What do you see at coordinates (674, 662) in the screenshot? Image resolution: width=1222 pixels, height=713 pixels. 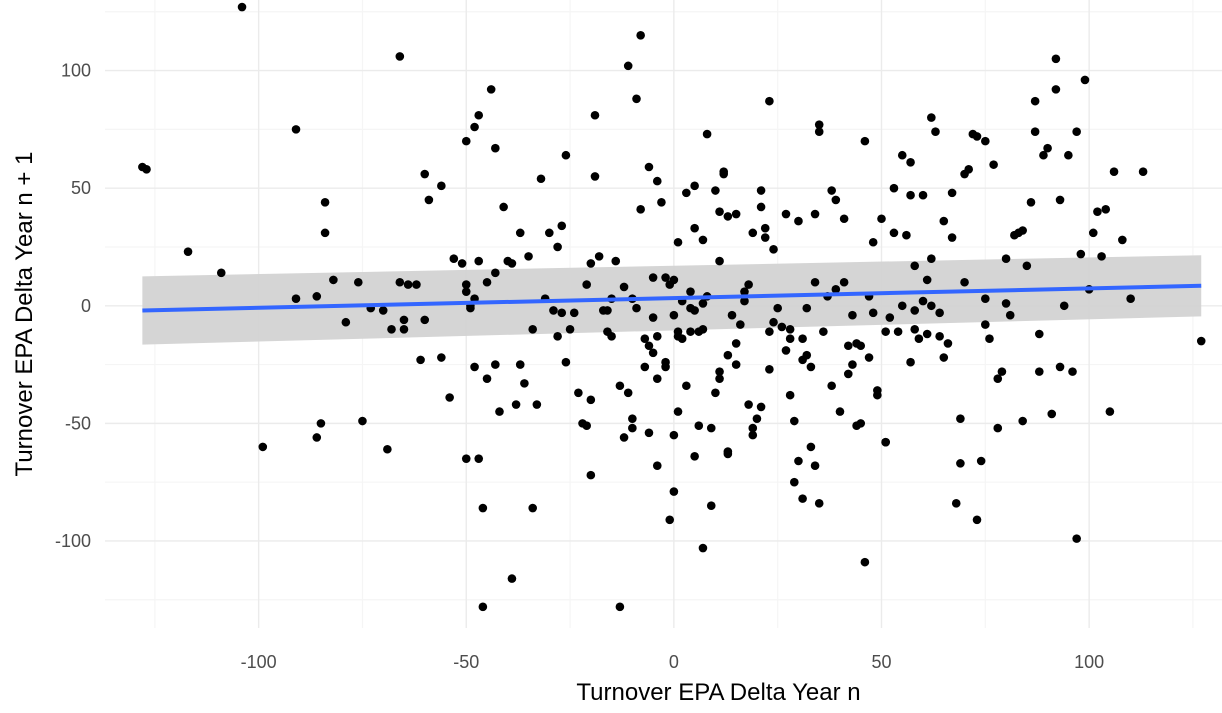 I see `x-tick-label: 0` at bounding box center [674, 662].